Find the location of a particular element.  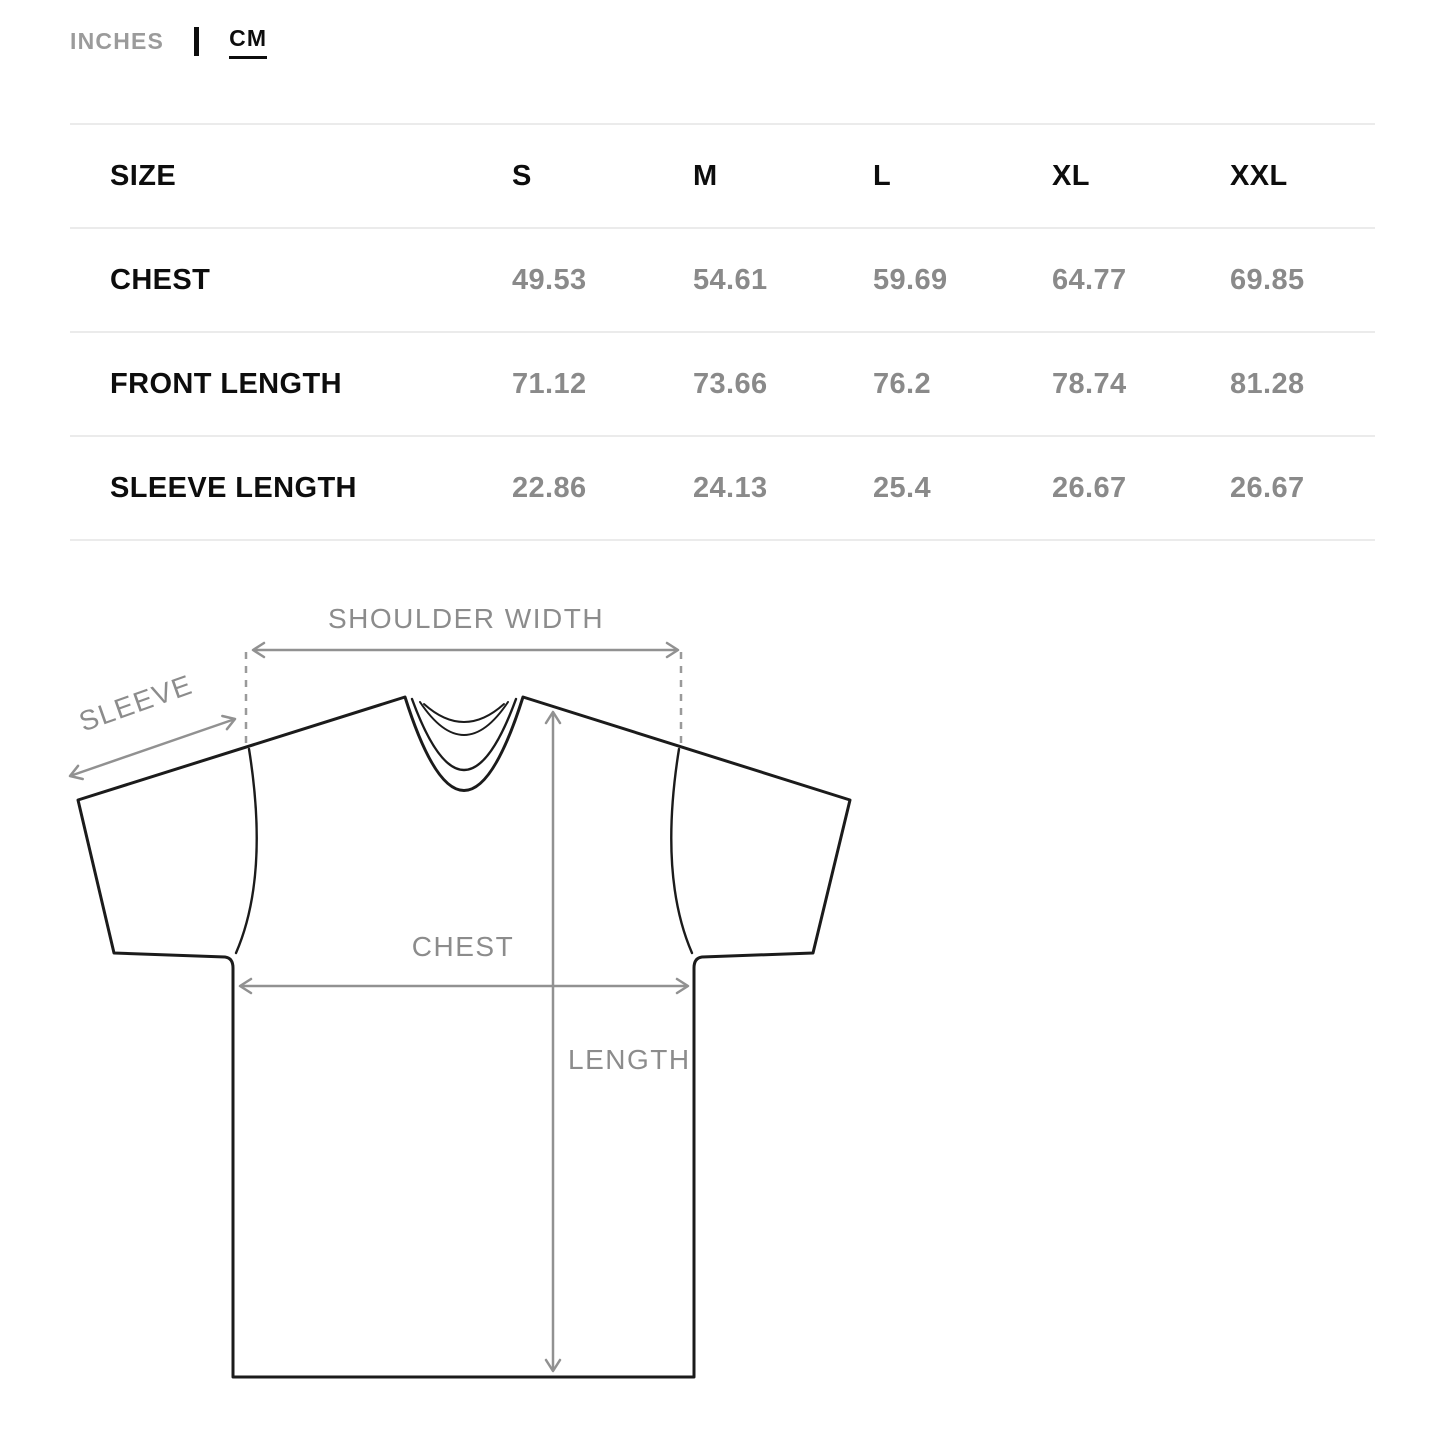

length-annotation: LENGTH is located at coordinates (617, 1041).